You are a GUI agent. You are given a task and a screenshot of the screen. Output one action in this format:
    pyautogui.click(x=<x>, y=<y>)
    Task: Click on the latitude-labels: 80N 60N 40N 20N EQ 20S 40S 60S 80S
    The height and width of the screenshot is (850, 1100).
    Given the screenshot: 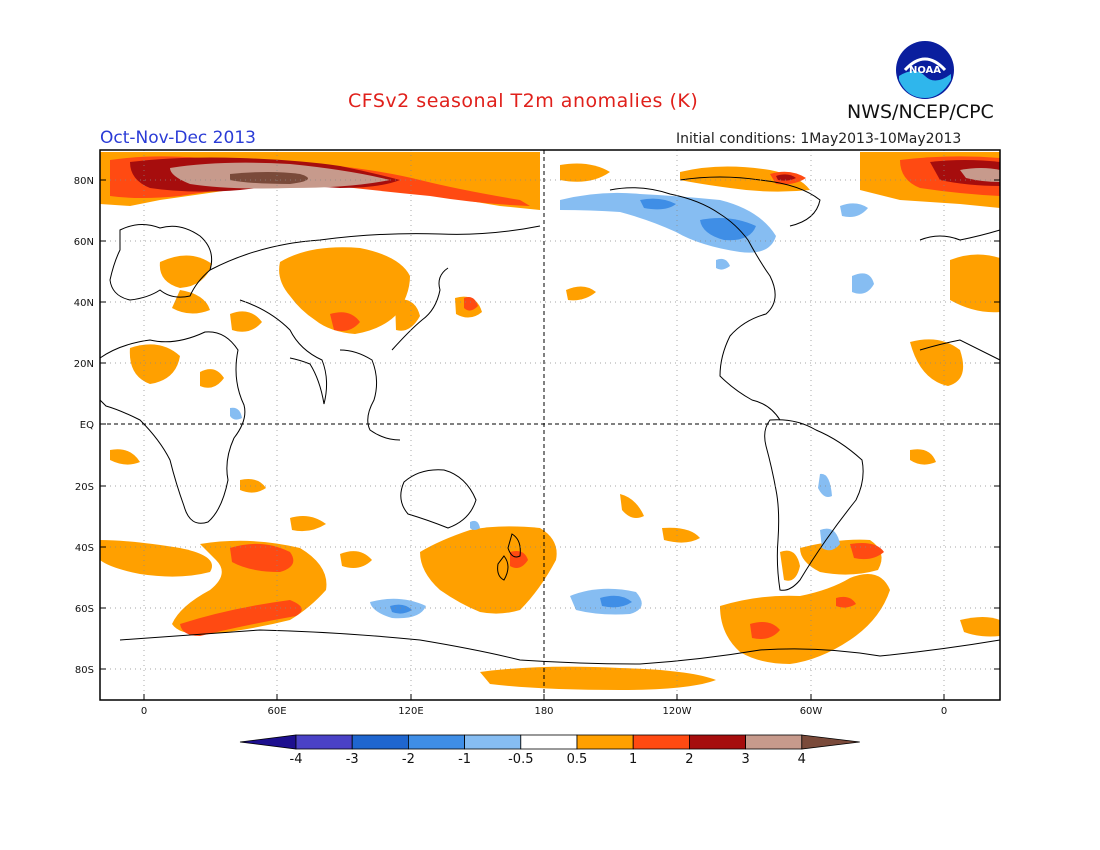 What is the action you would take?
    pyautogui.click(x=84, y=426)
    